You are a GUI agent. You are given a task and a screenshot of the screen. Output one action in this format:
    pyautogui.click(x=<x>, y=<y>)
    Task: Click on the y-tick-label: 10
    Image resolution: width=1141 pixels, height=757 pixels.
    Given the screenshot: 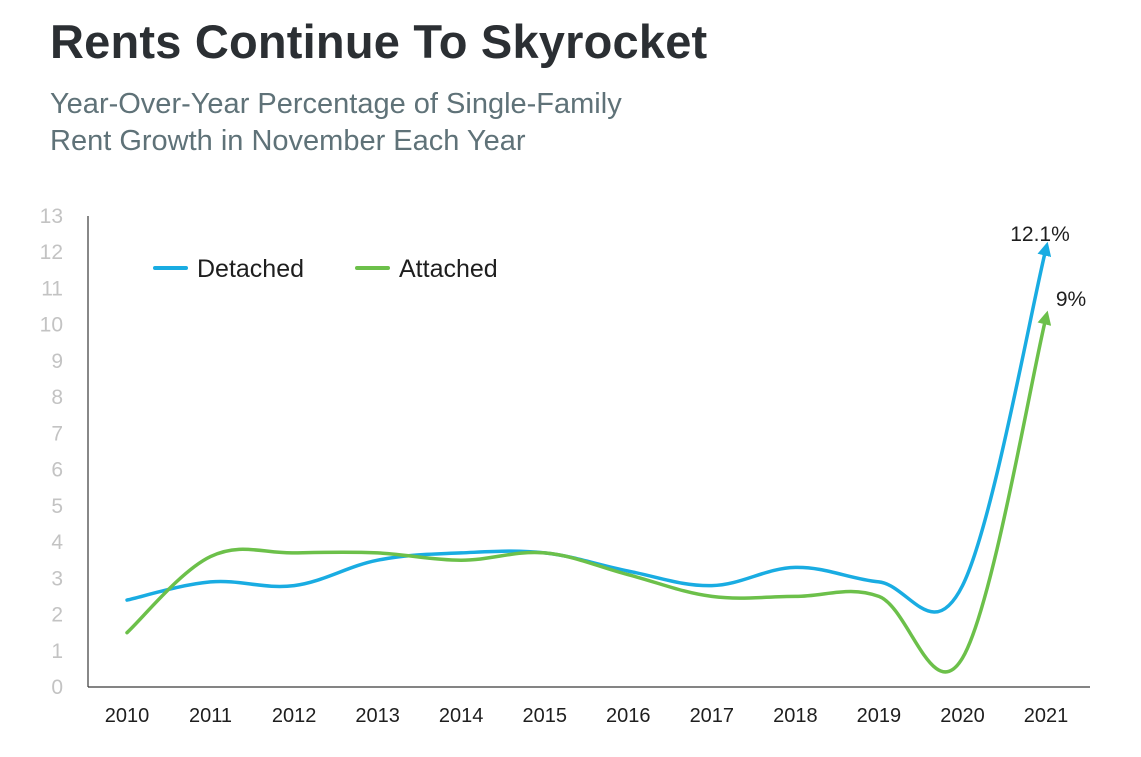 What is the action you would take?
    pyautogui.click(x=51, y=325)
    